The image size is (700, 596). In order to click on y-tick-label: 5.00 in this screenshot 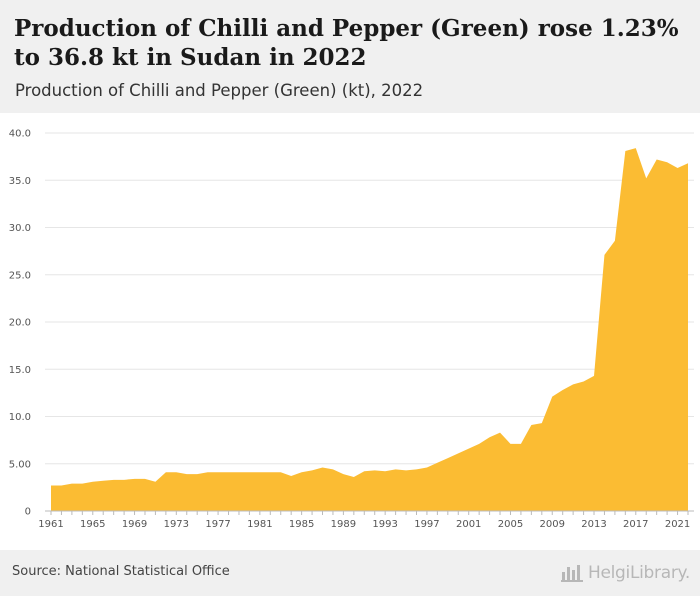, I will do `click(20, 464)`.